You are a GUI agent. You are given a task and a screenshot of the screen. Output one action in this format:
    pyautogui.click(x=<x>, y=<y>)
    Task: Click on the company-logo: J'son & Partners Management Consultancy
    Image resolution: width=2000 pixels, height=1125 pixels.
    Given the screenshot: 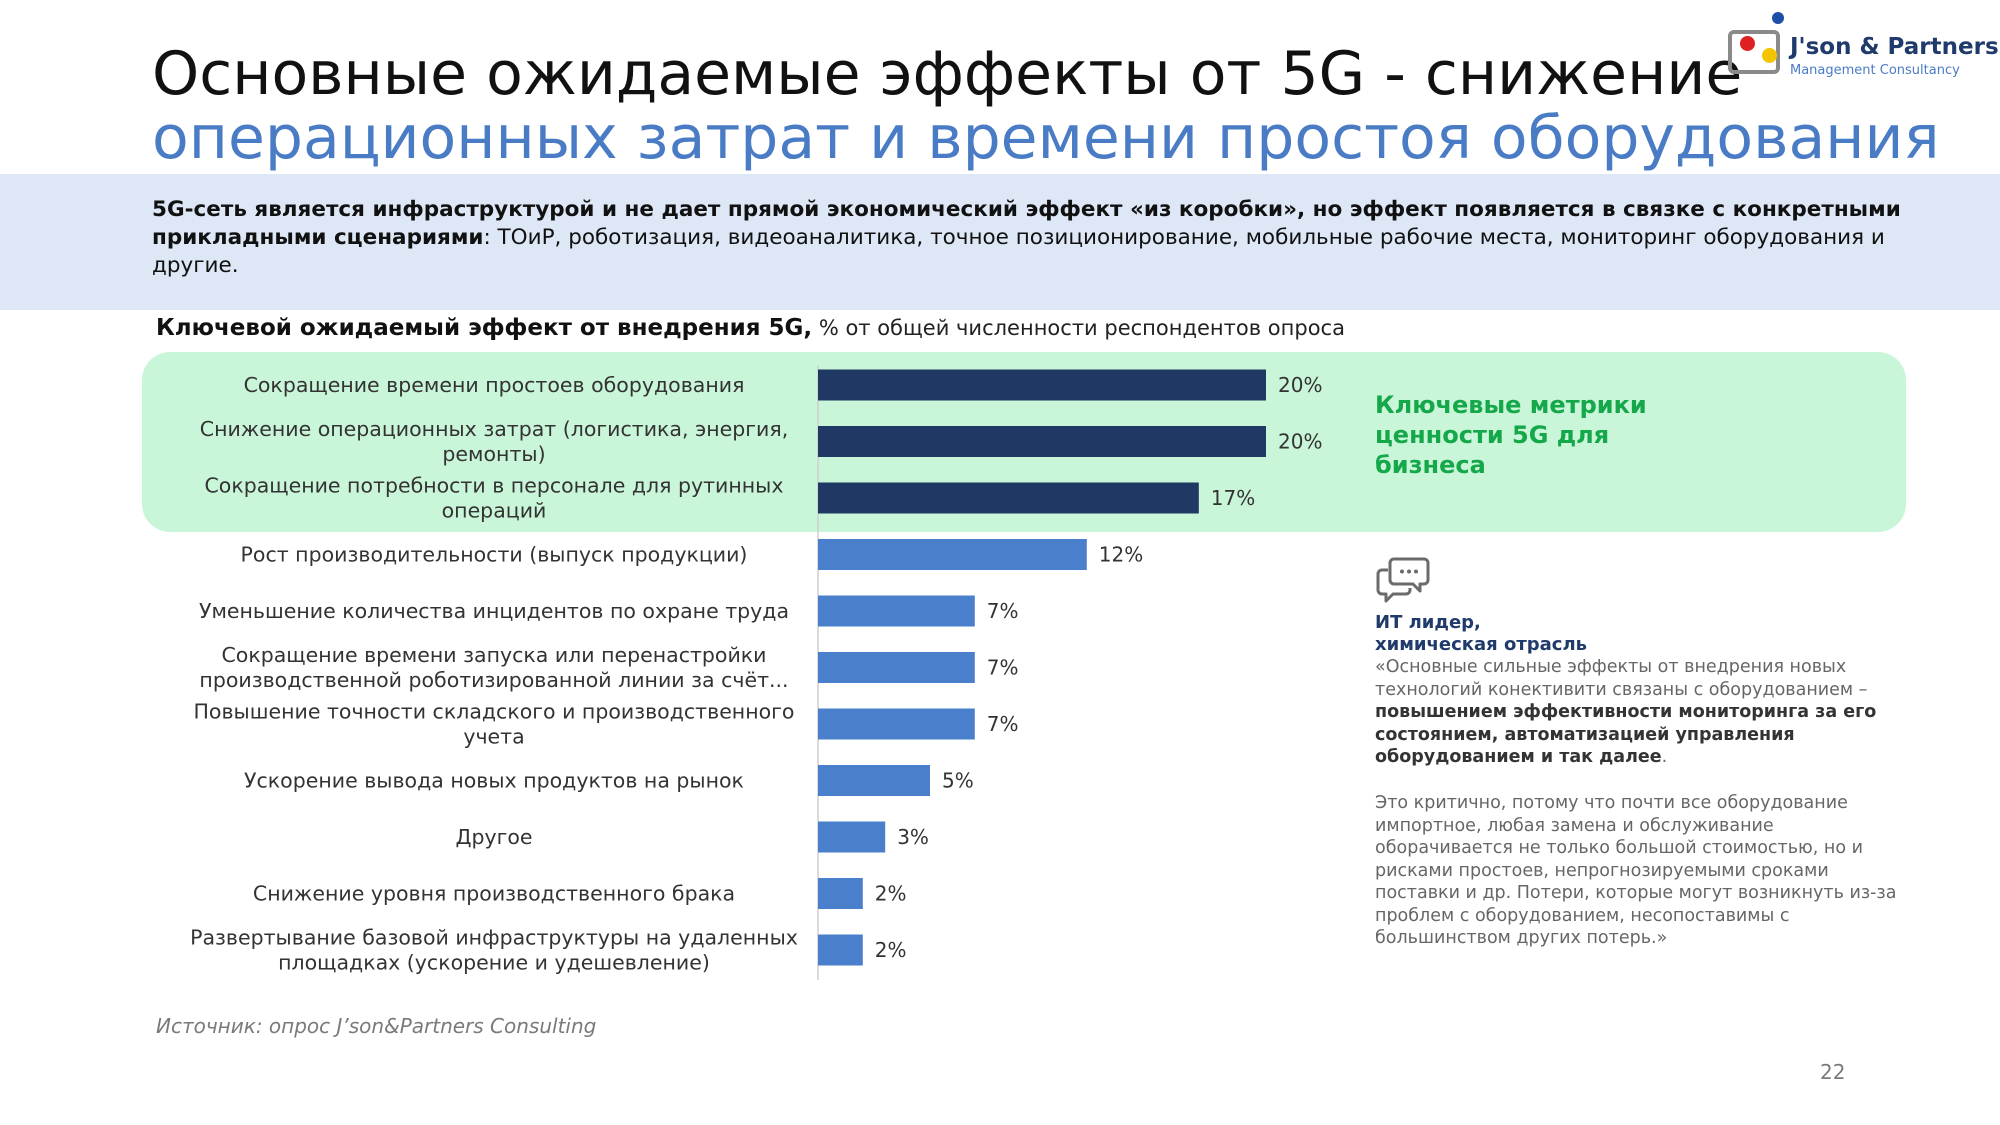 What is the action you would take?
    pyautogui.click(x=1861, y=45)
    